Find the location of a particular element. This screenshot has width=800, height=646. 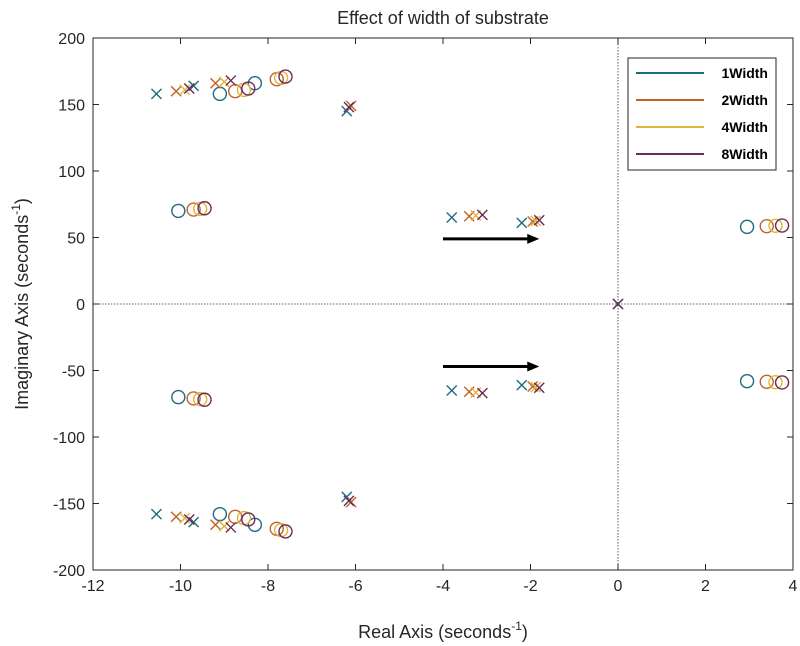

x-tick-label: -2 is located at coordinates (530, 586).